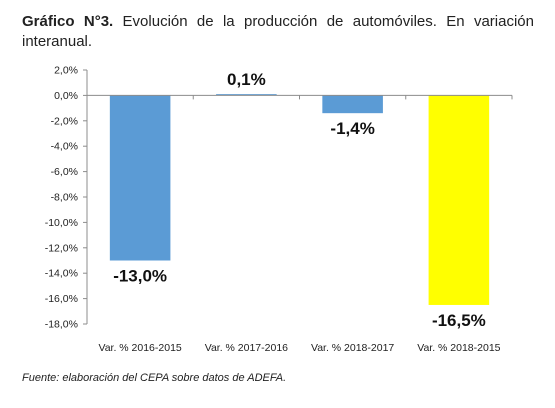 The width and height of the screenshot is (555, 408). What do you see at coordinates (61, 299) in the screenshot?
I see `y-tick-label: -16,0%` at bounding box center [61, 299].